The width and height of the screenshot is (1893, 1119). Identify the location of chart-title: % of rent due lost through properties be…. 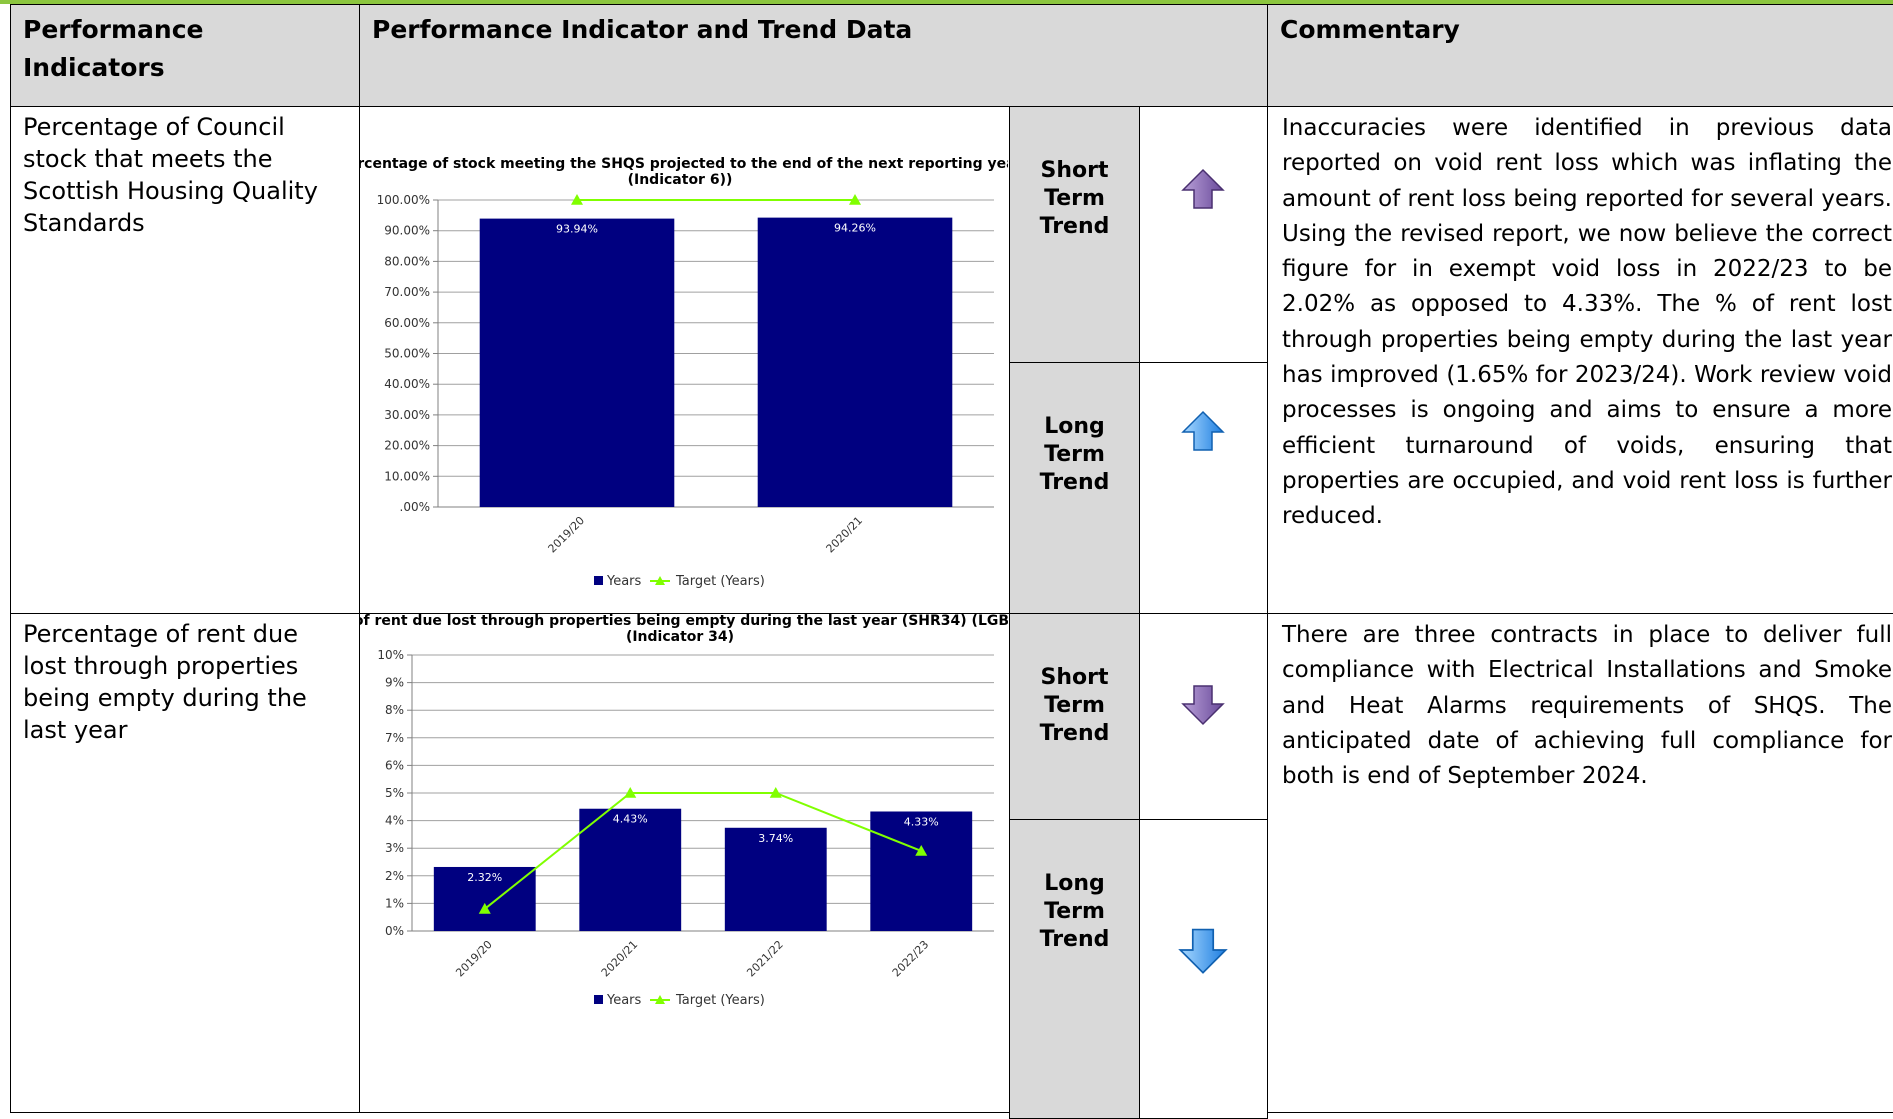
(684, 621).